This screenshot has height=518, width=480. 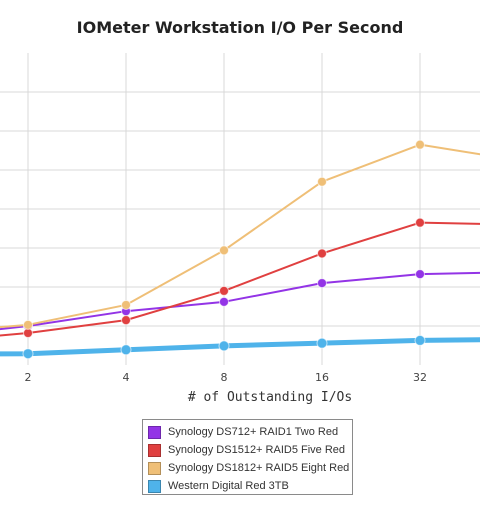 I want to click on series-line, so click(x=240, y=347).